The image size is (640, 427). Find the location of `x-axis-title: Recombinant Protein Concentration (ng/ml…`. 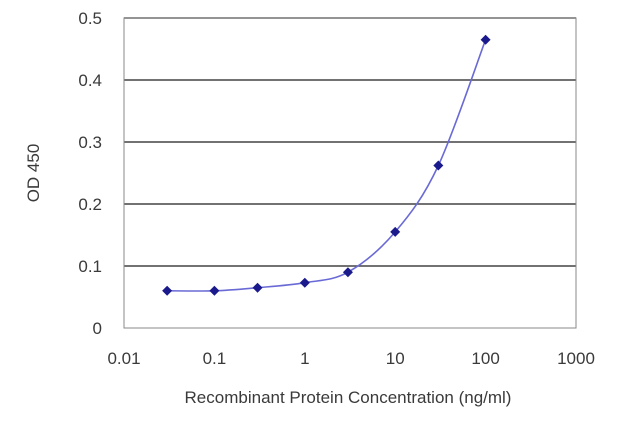

x-axis-title: Recombinant Protein Concentration (ng/ml… is located at coordinates (348, 397).